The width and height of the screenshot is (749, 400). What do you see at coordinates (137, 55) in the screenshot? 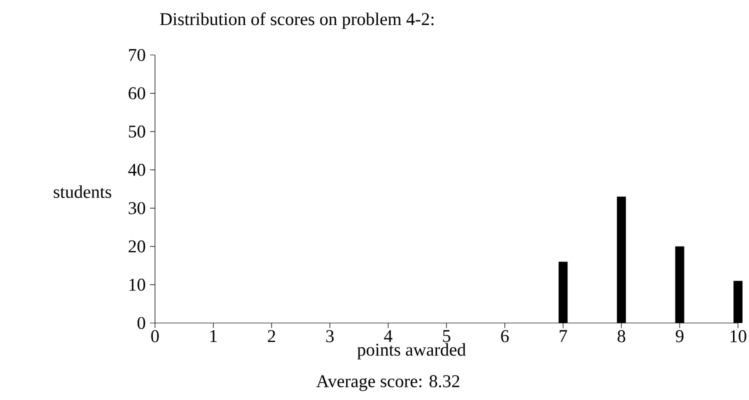
I see `y-tick-label: 70` at bounding box center [137, 55].